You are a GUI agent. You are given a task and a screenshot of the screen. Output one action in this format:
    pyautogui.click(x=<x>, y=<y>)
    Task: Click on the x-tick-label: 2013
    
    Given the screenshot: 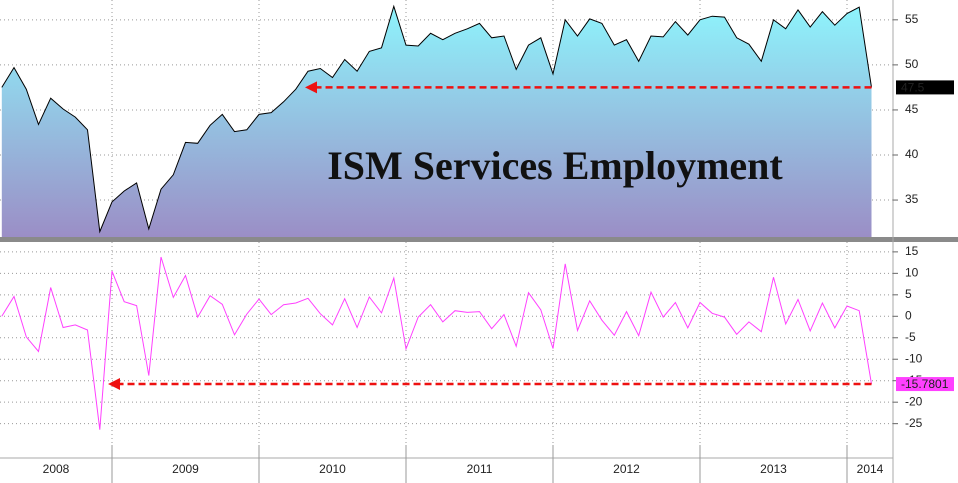 What is the action you would take?
    pyautogui.click(x=773, y=469)
    